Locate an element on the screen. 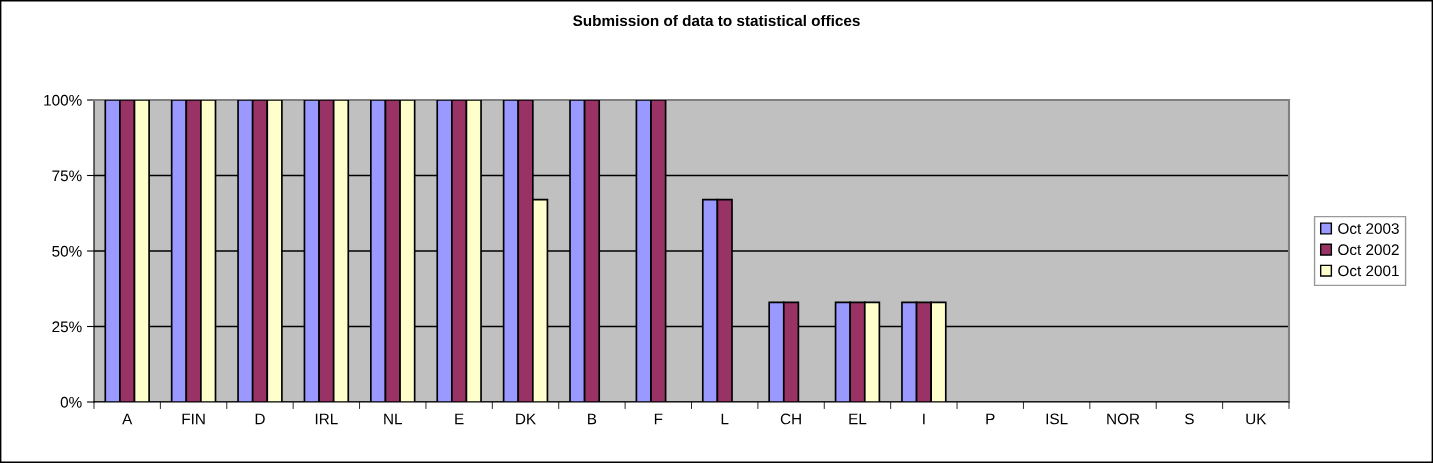 The image size is (1433, 463). x-tick-label: L is located at coordinates (725, 419).